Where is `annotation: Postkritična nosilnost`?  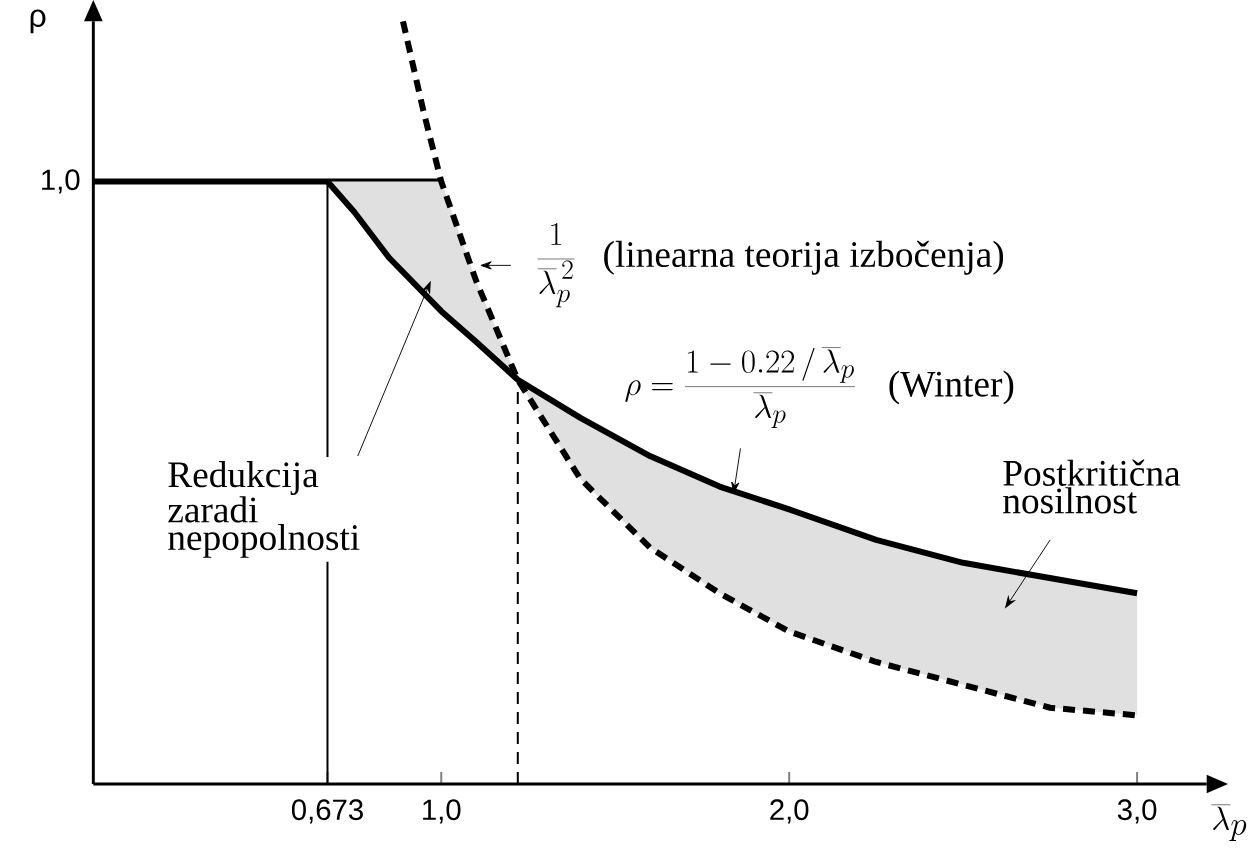
annotation: Postkritična nosilnost is located at coordinates (1092, 486).